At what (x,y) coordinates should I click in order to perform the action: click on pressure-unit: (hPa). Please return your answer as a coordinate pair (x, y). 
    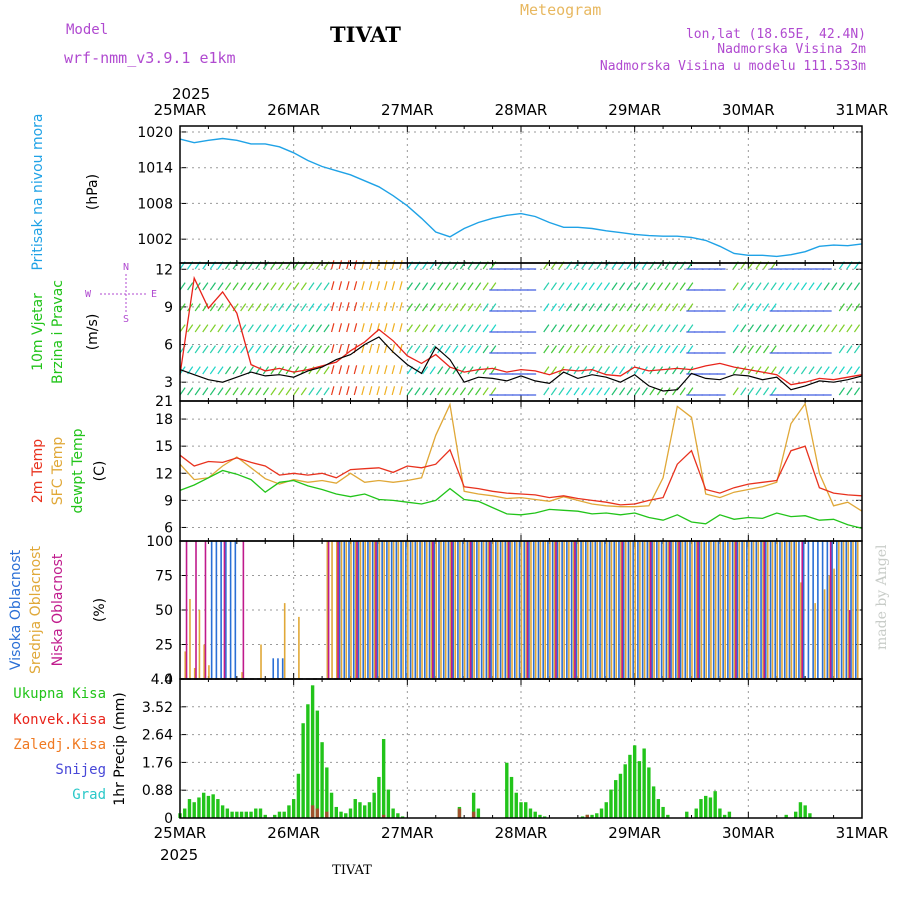
    Looking at the image, I should click on (93, 192).